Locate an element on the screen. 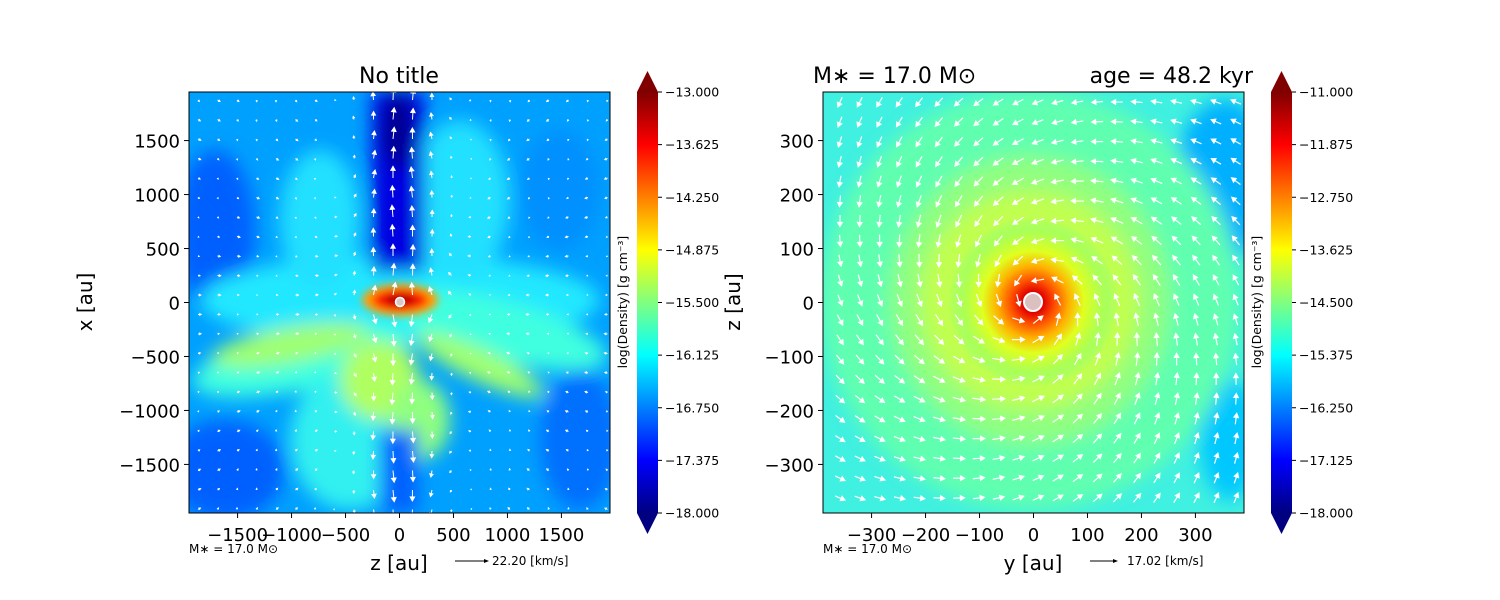  right-ytick-label: −300 is located at coordinates (789, 465).